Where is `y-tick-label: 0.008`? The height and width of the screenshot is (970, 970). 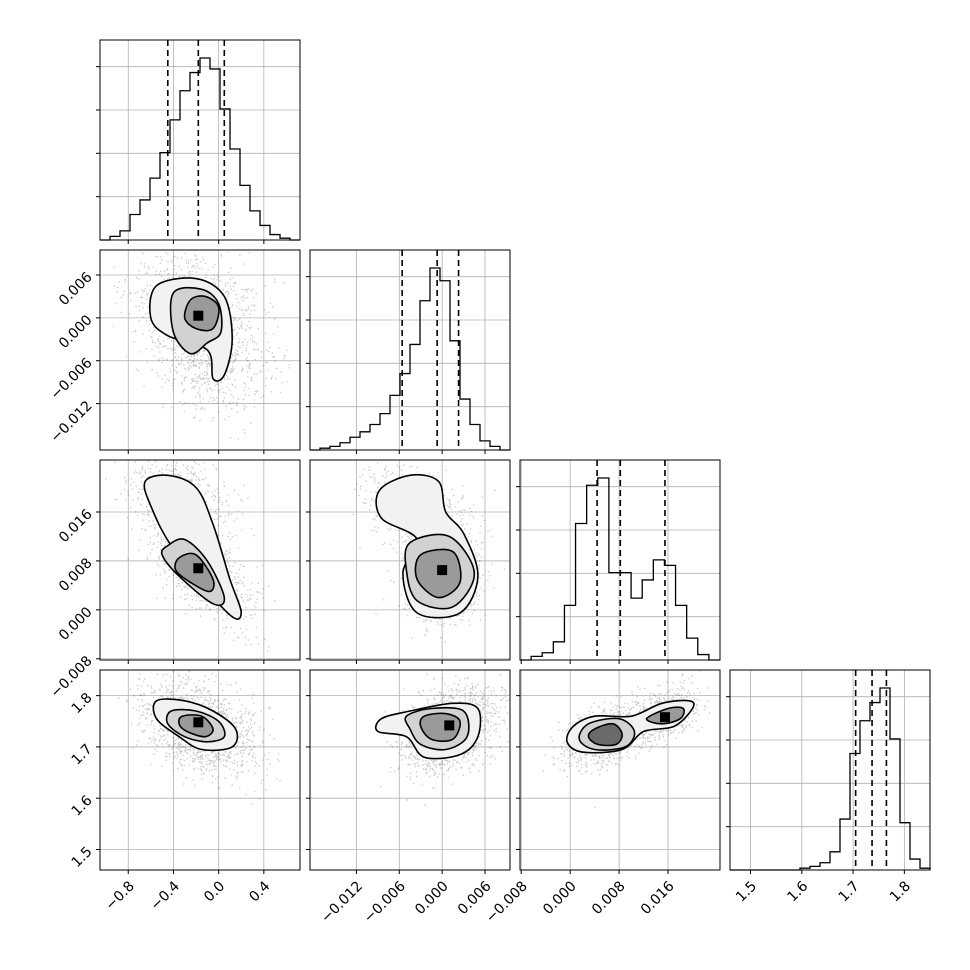 y-tick-label: 0.008 is located at coordinates (76, 575).